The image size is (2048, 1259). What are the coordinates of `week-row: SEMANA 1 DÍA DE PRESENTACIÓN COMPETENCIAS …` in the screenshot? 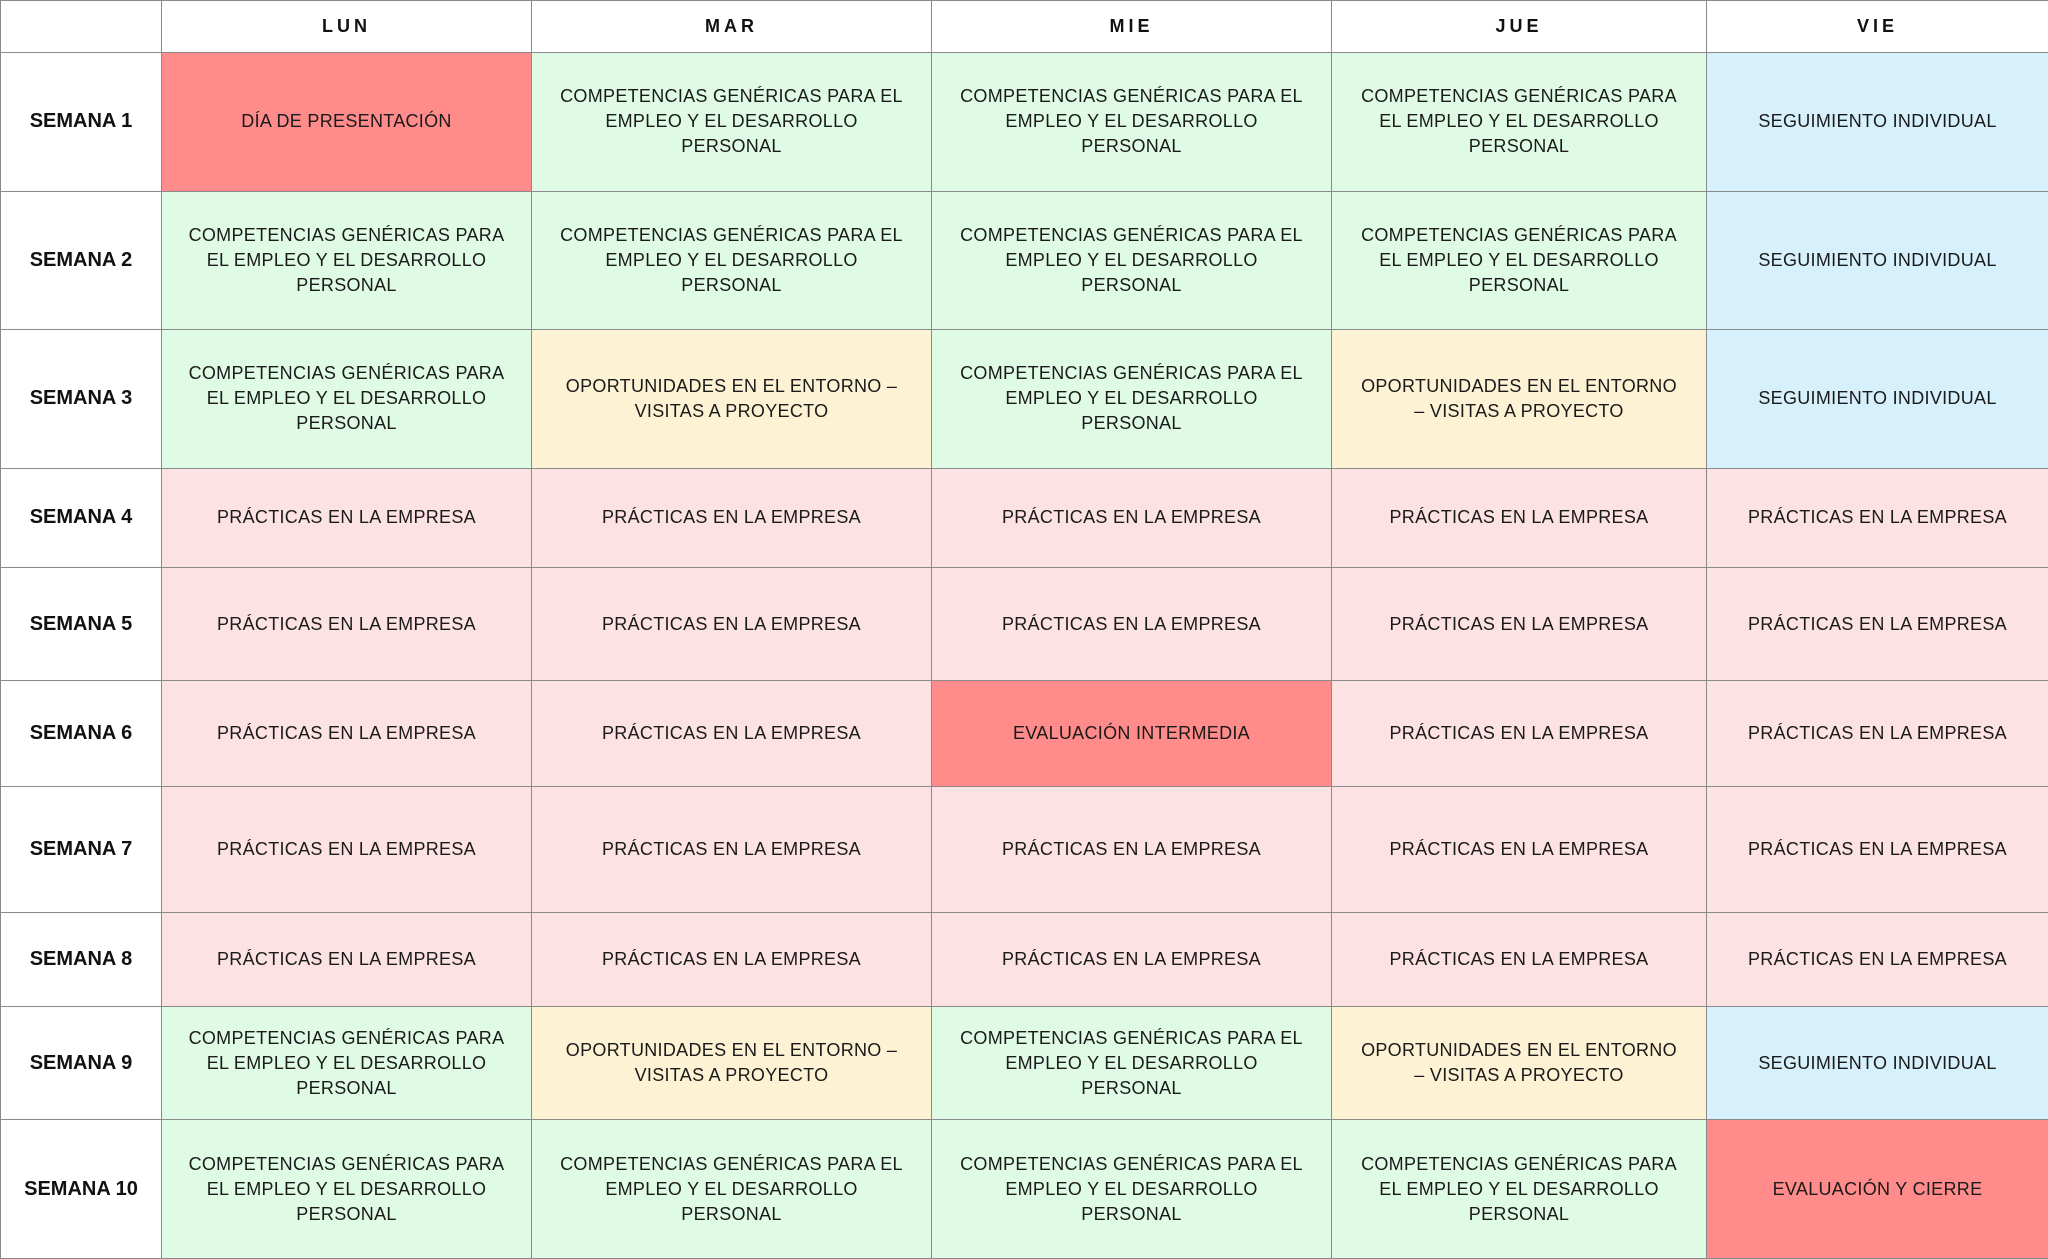 It's located at (1024, 122).